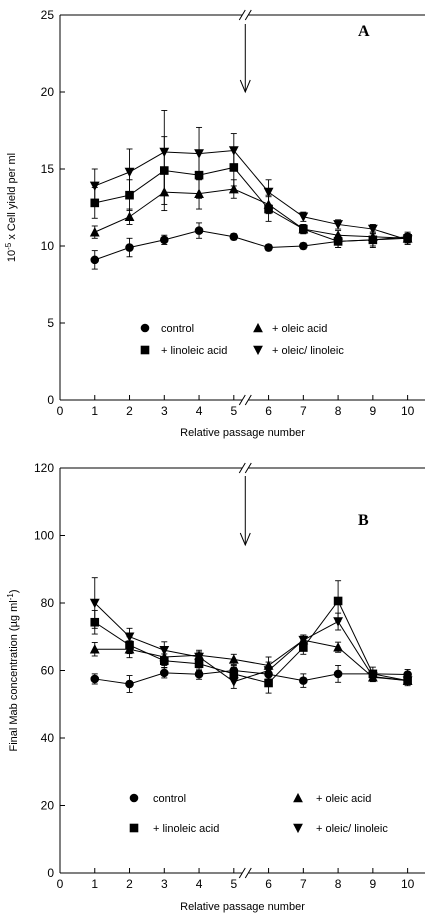 This screenshot has height=917, width=430. I want to click on legend-label: + oleic acid, so click(299, 329).